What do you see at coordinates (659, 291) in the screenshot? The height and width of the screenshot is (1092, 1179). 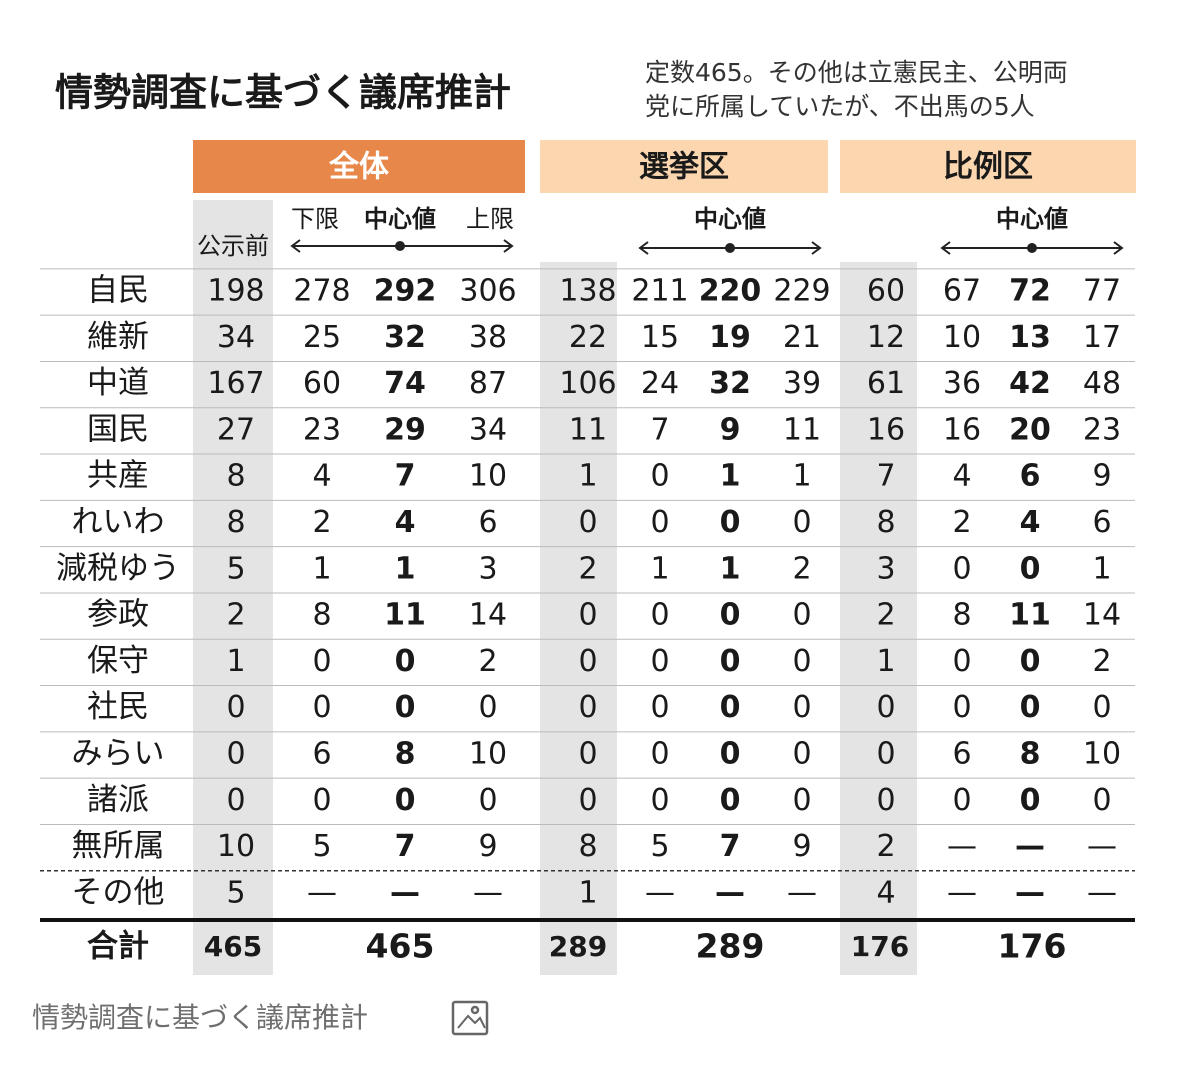 I see `cell: 211` at bounding box center [659, 291].